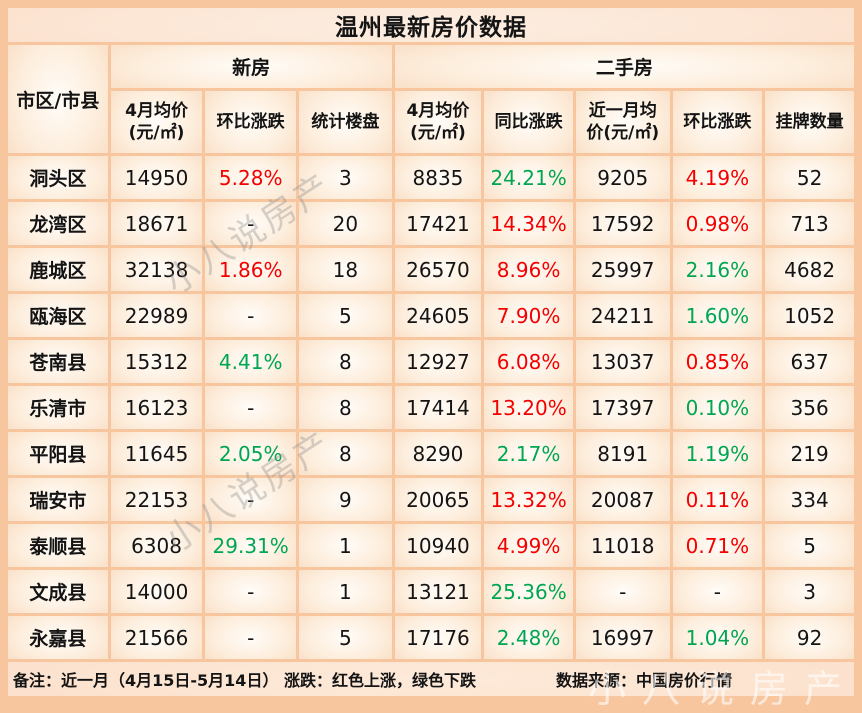 This screenshot has width=862, height=713. I want to click on value-cell: 25997, so click(622, 269).